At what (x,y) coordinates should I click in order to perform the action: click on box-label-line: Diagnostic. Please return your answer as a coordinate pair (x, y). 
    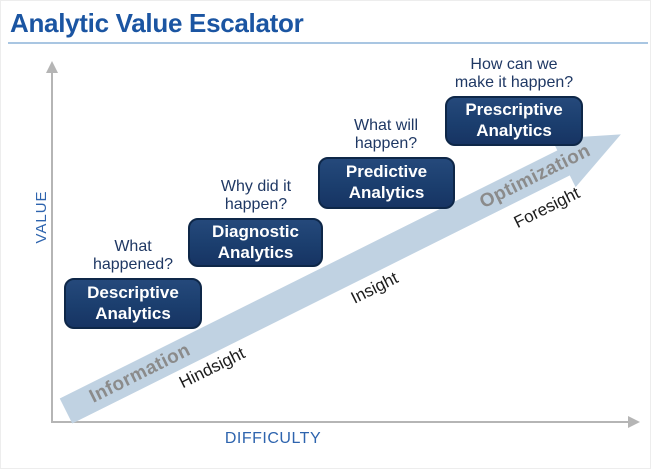
    Looking at the image, I should click on (255, 231).